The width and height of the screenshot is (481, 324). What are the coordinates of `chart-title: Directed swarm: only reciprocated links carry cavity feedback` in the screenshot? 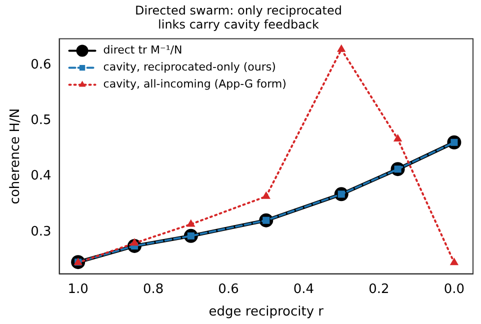 It's located at (238, 17).